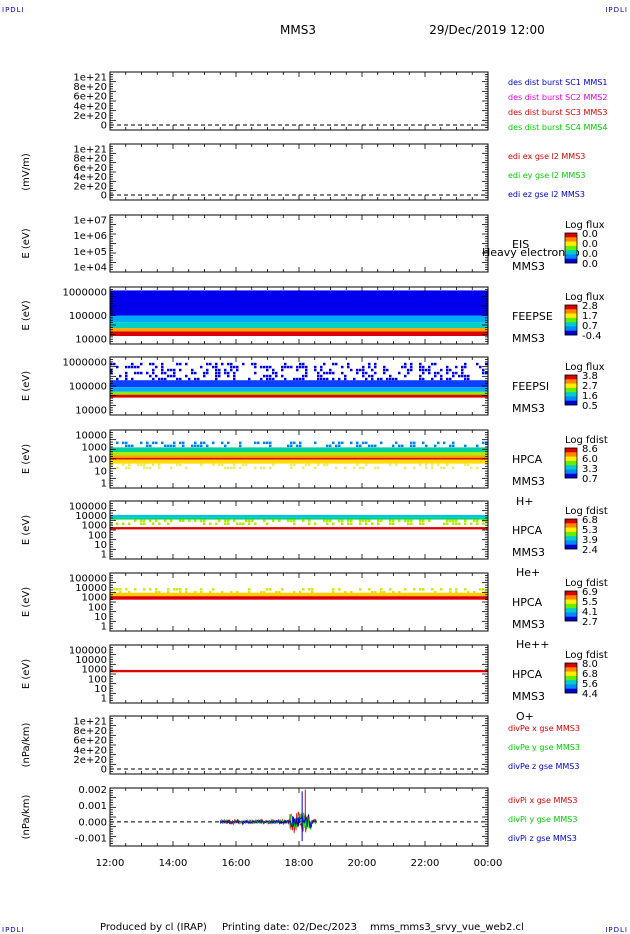  What do you see at coordinates (528, 552) in the screenshot?
I see `spacecraft-label: MMS3` at bounding box center [528, 552].